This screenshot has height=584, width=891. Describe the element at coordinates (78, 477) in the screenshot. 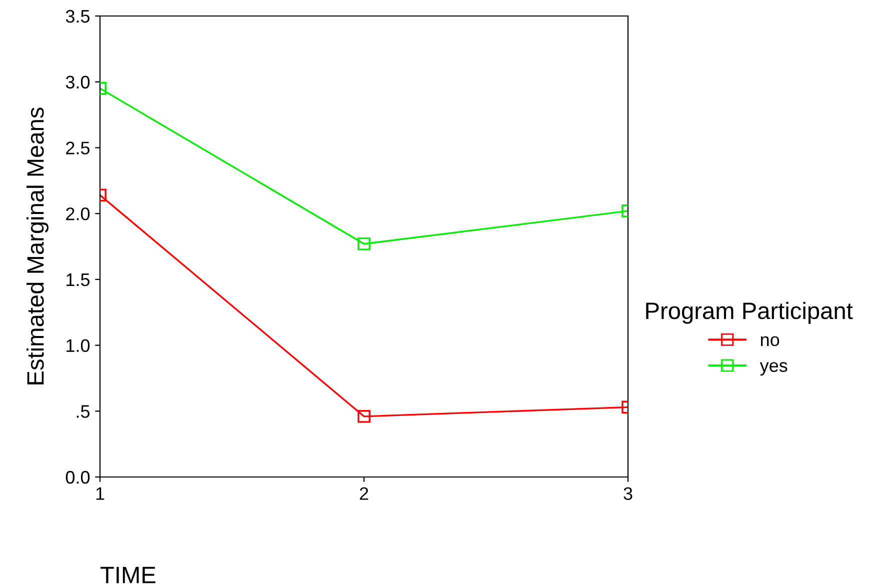

I see `y-tick-label: 0.0` at that location.